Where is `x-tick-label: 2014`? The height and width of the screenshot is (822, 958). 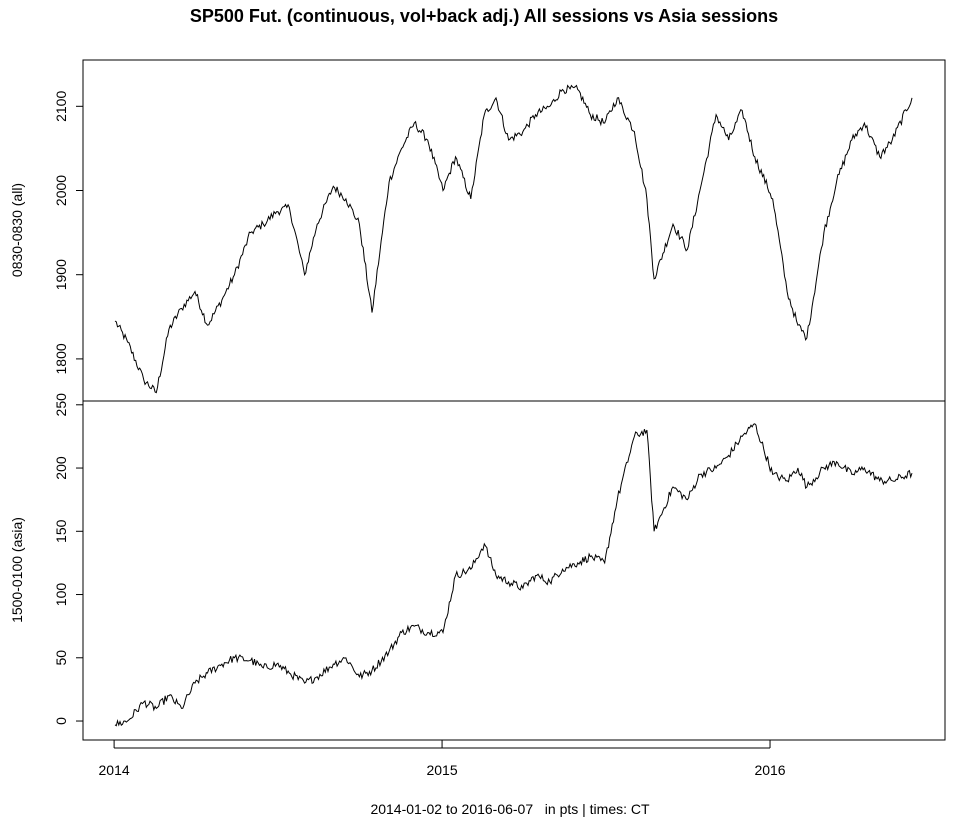 x-tick-label: 2014 is located at coordinates (114, 770).